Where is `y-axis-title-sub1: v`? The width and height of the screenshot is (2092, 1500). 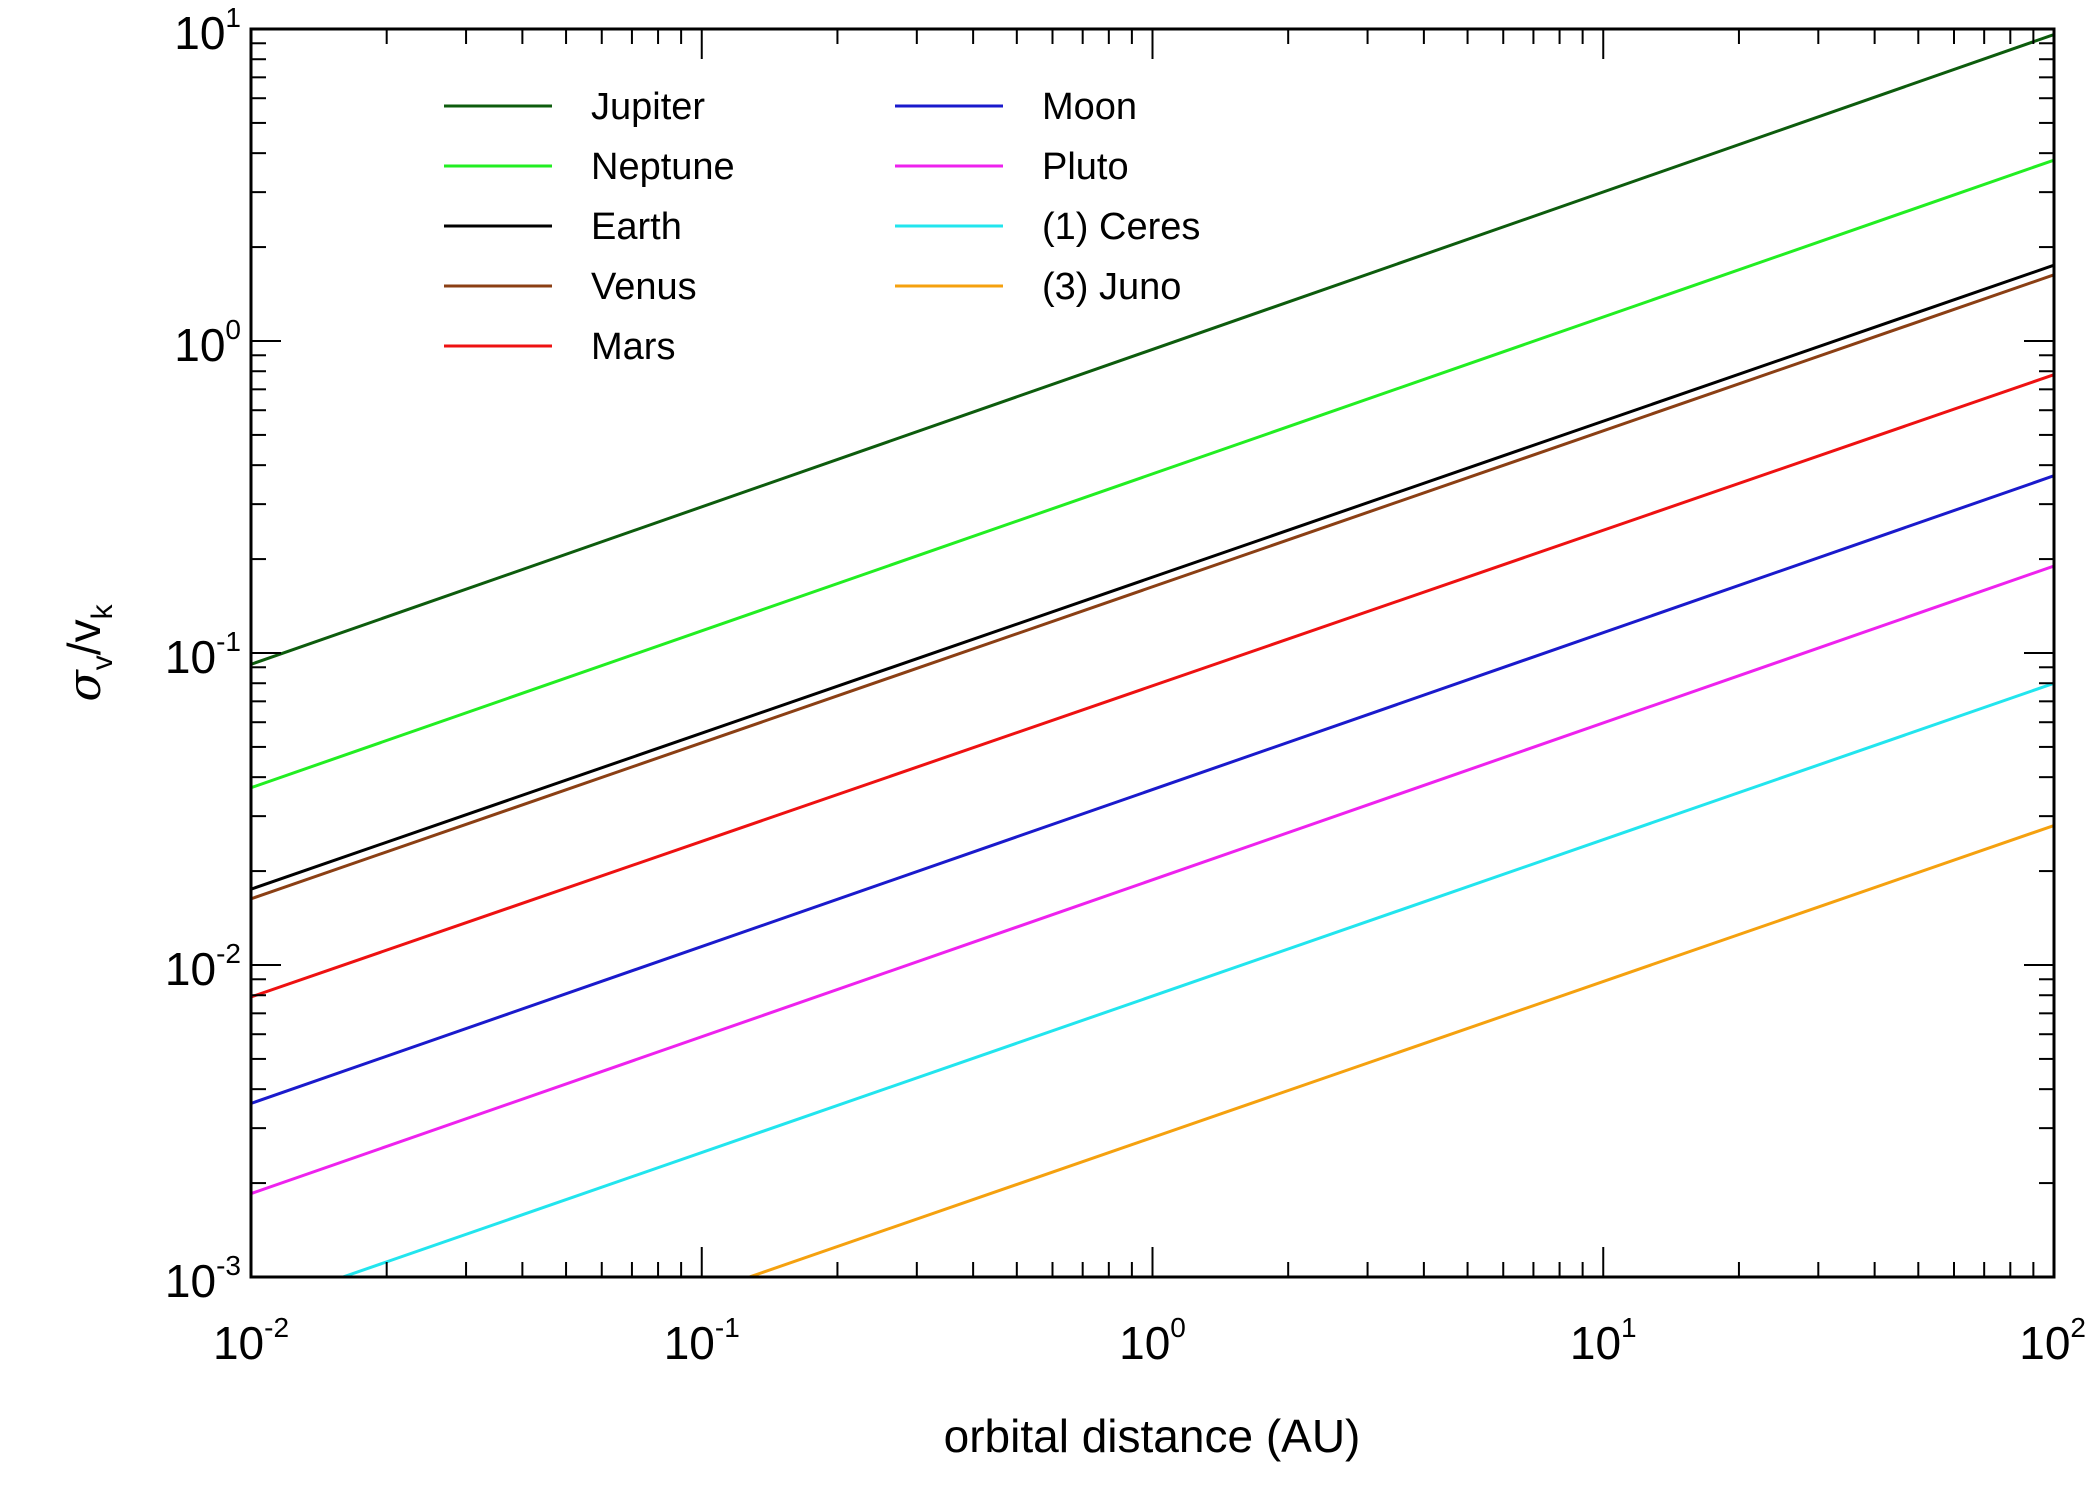 y-axis-title-sub1: v is located at coordinates (102, 662).